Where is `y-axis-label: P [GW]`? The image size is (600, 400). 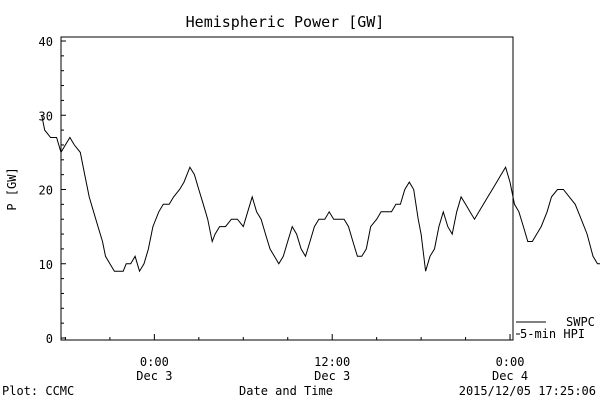 y-axis-label: P [GW] is located at coordinates (12, 188).